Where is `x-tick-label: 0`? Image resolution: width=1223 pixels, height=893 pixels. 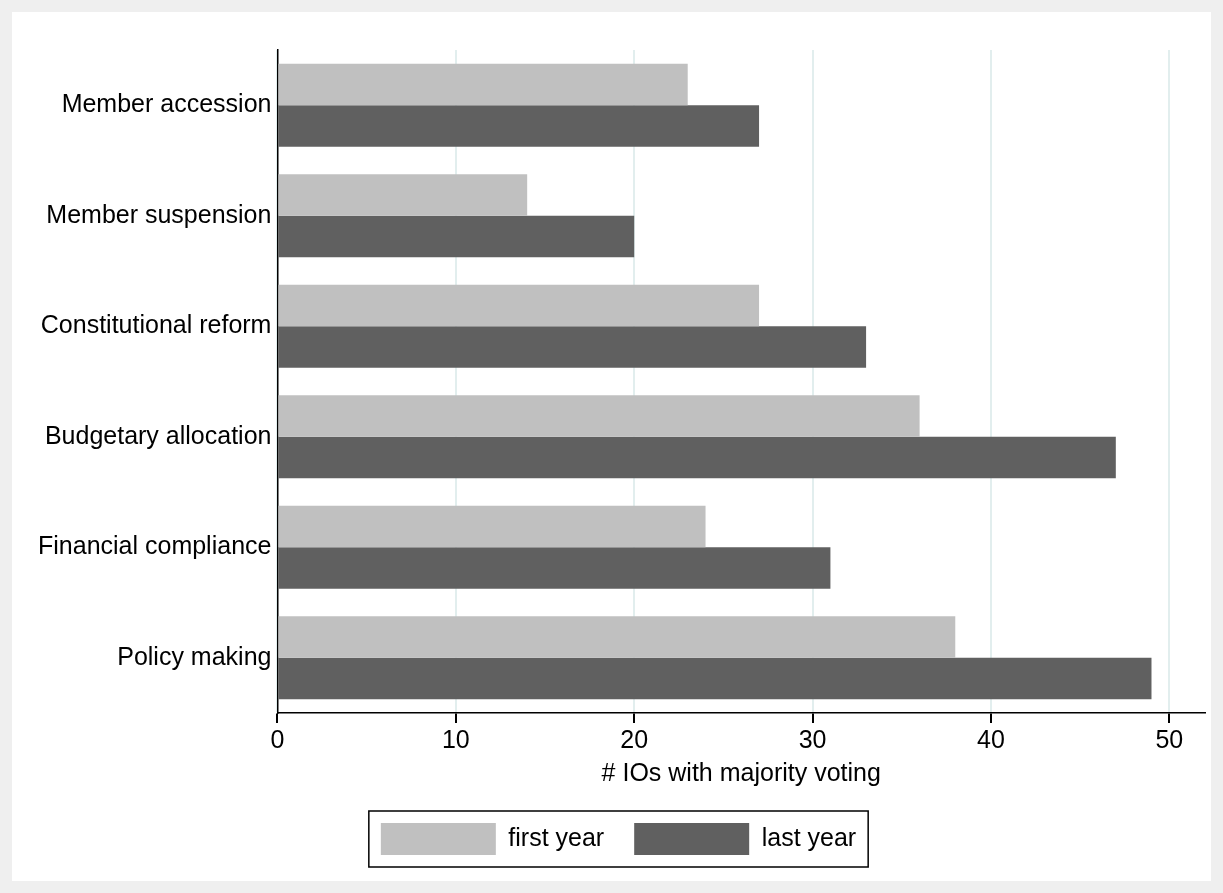
x-tick-label: 0 is located at coordinates (277, 738).